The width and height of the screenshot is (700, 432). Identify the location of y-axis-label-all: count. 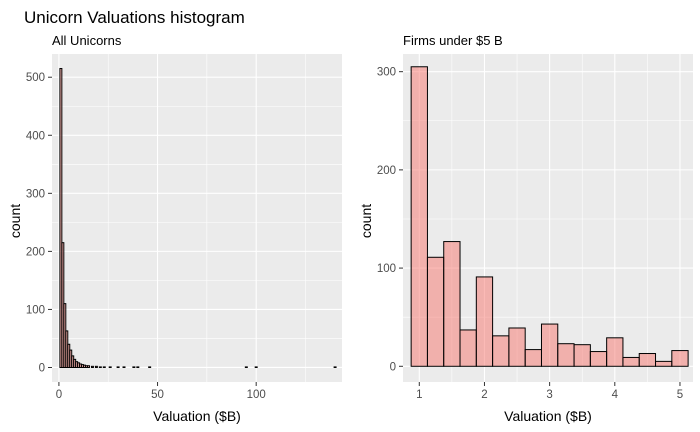
(15, 221).